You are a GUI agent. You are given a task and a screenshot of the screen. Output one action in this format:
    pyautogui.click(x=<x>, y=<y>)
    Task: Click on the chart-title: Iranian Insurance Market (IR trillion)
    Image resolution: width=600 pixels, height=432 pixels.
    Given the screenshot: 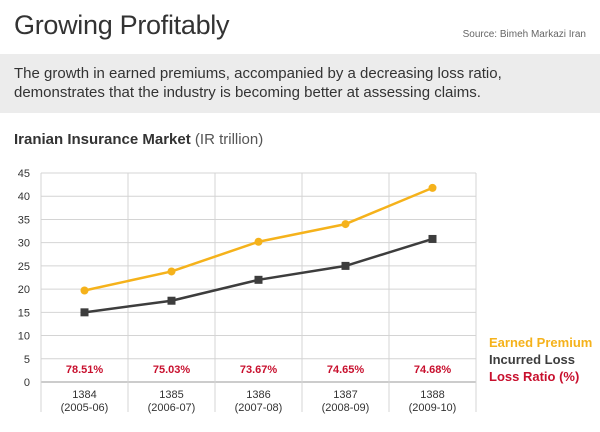 What is the action you would take?
    pyautogui.click(x=138, y=139)
    